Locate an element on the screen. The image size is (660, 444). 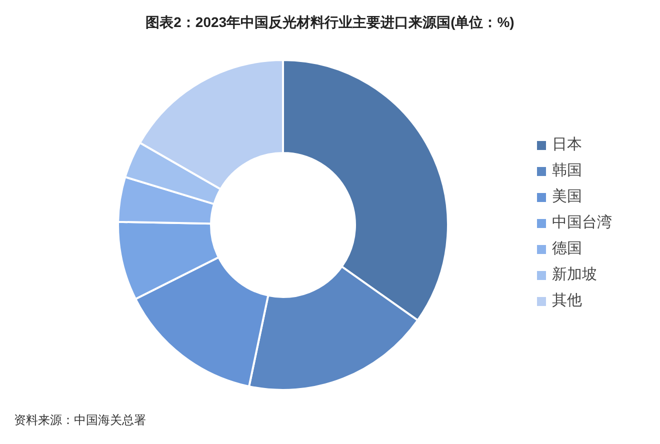
legend-label: 韩国 is located at coordinates (567, 171).